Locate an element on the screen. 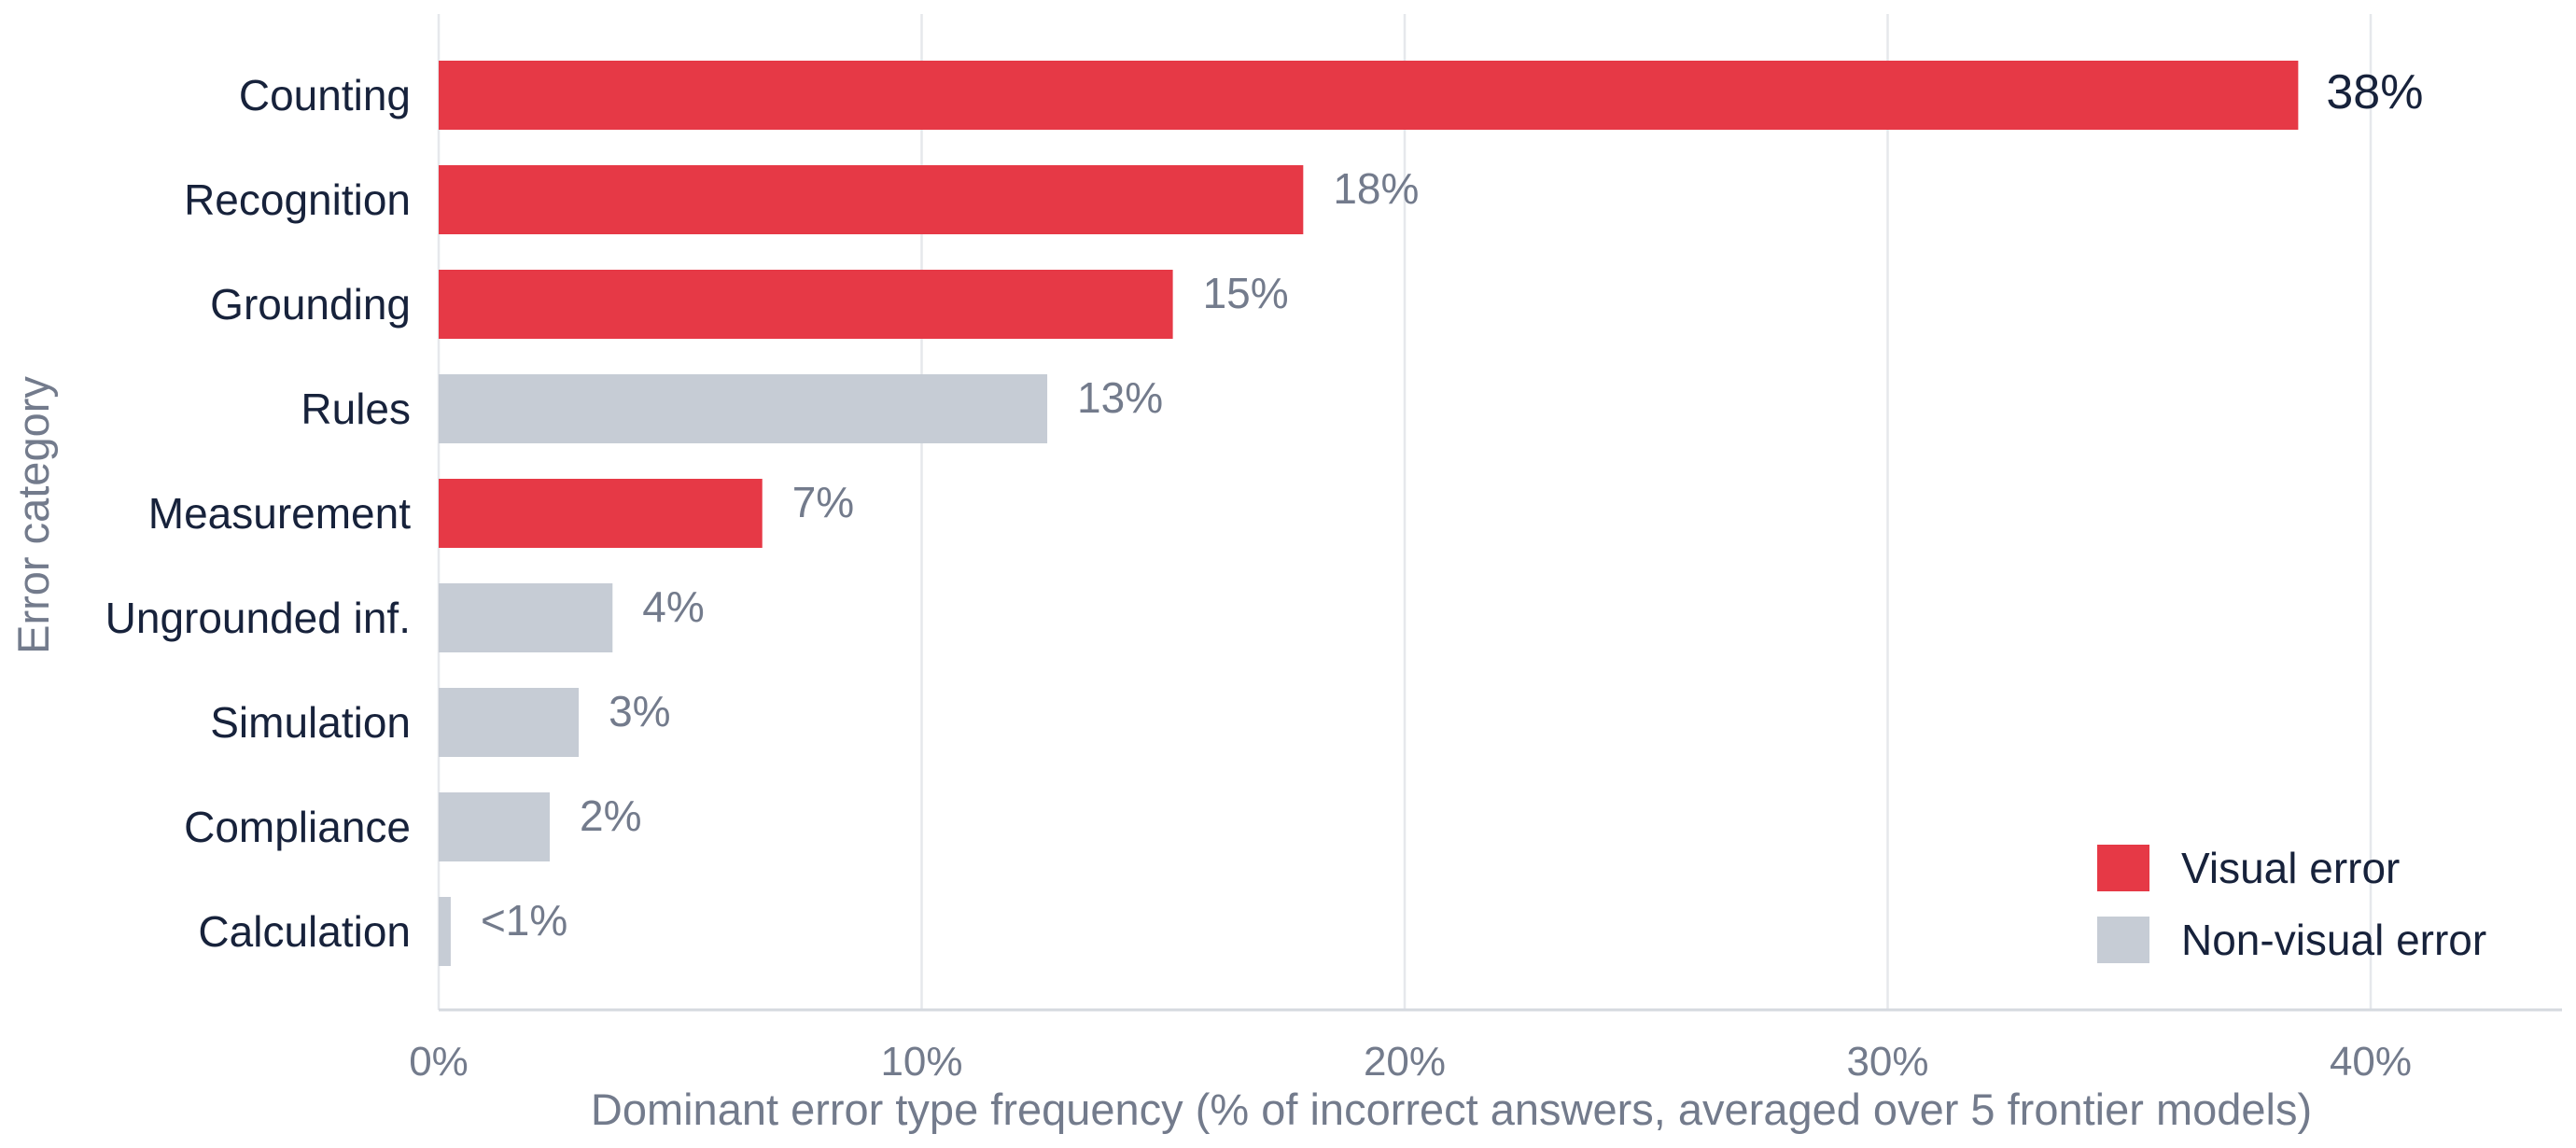  category-label: Calculation is located at coordinates (304, 931).